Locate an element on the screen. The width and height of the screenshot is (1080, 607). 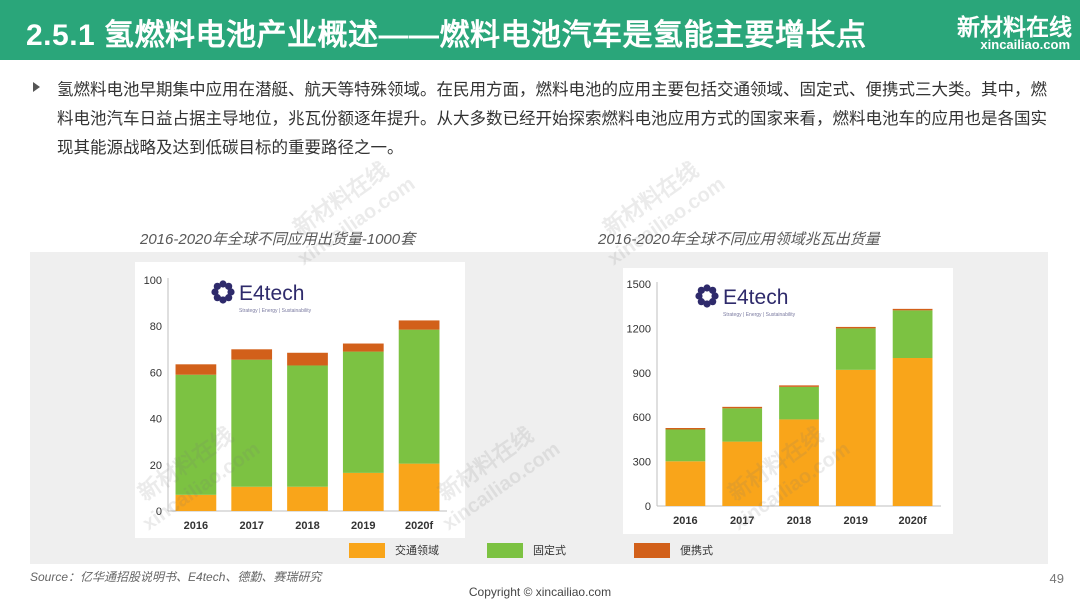
page-title: 2.5.1 氢燃料电池产业概述——燃料电池汽车是氢能主要增长点 is located at coordinates (446, 35).